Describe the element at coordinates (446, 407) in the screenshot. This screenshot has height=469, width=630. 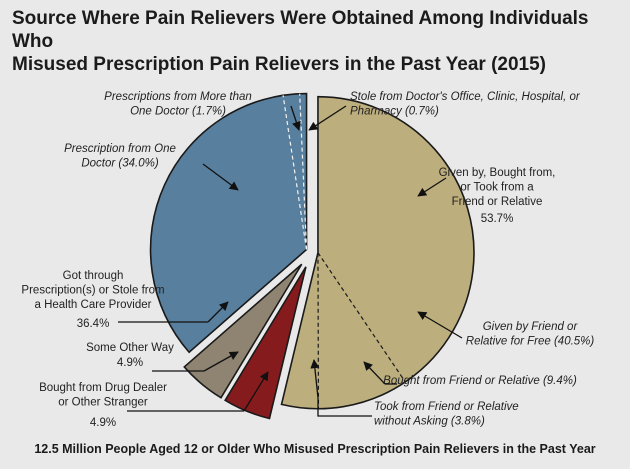
I see `label-took-friend-line: Took from Friend or Relative` at that location.